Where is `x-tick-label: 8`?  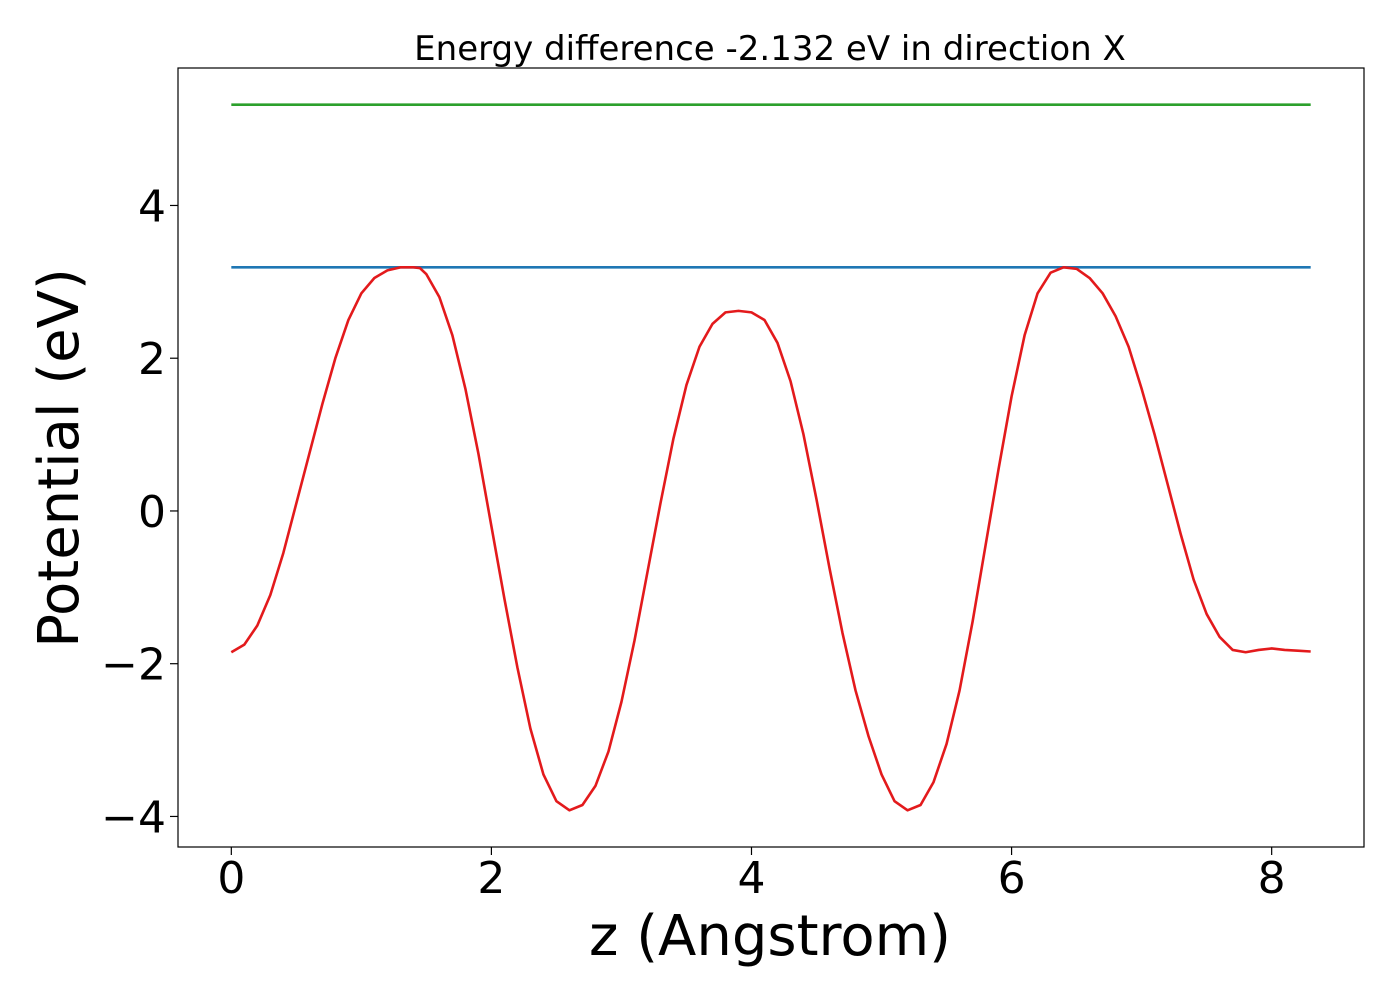 x-tick-label: 8 is located at coordinates (1272, 878).